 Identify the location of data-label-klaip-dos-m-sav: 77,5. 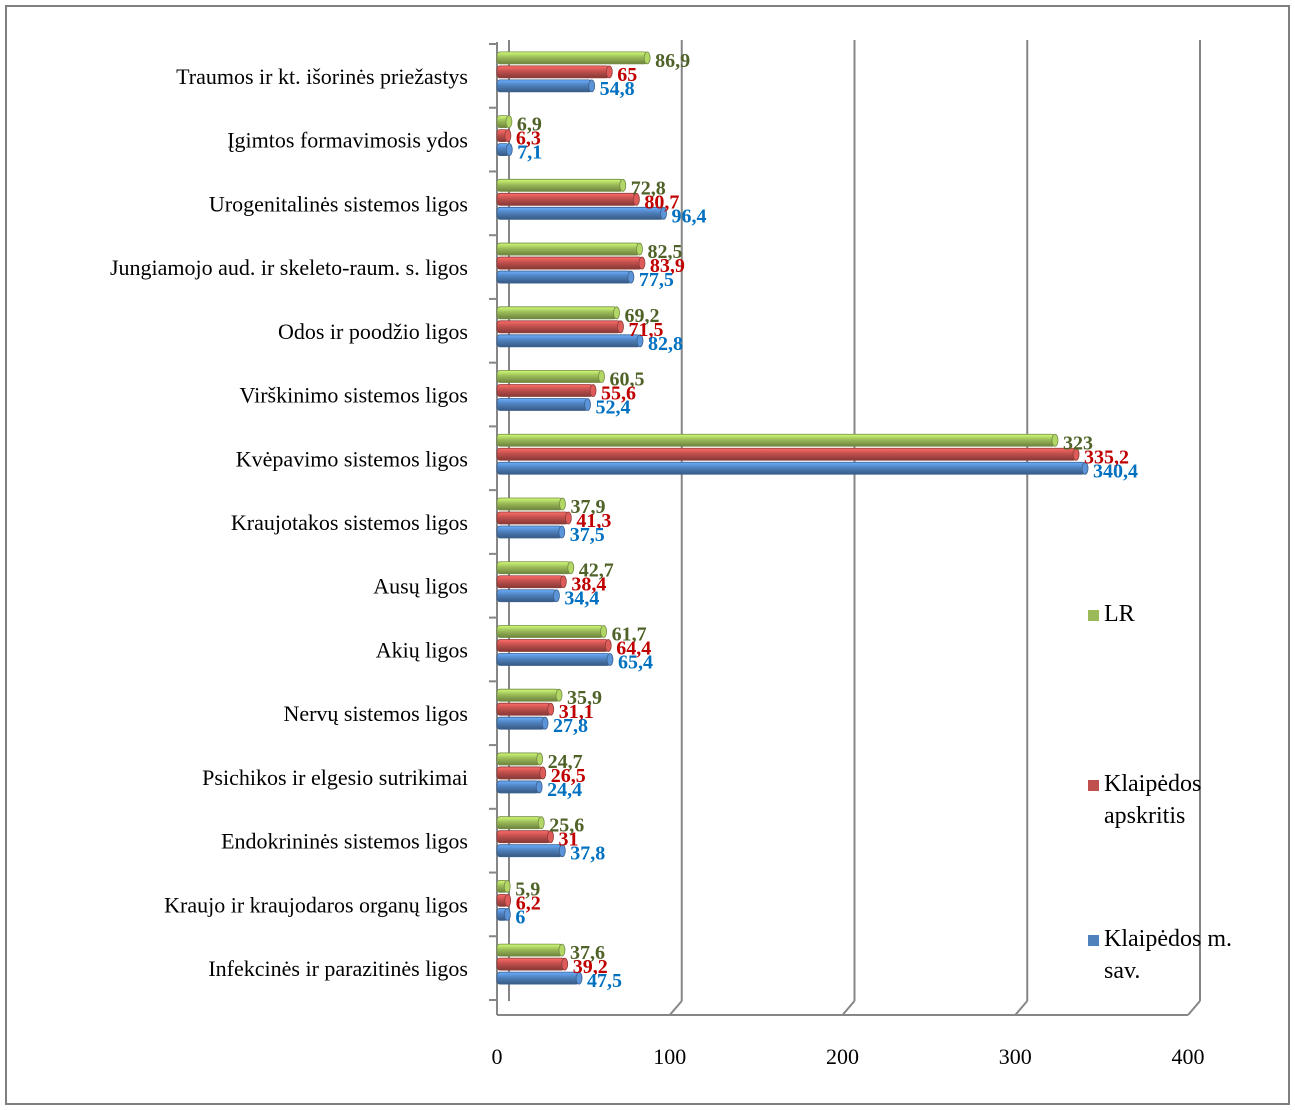
(656, 280).